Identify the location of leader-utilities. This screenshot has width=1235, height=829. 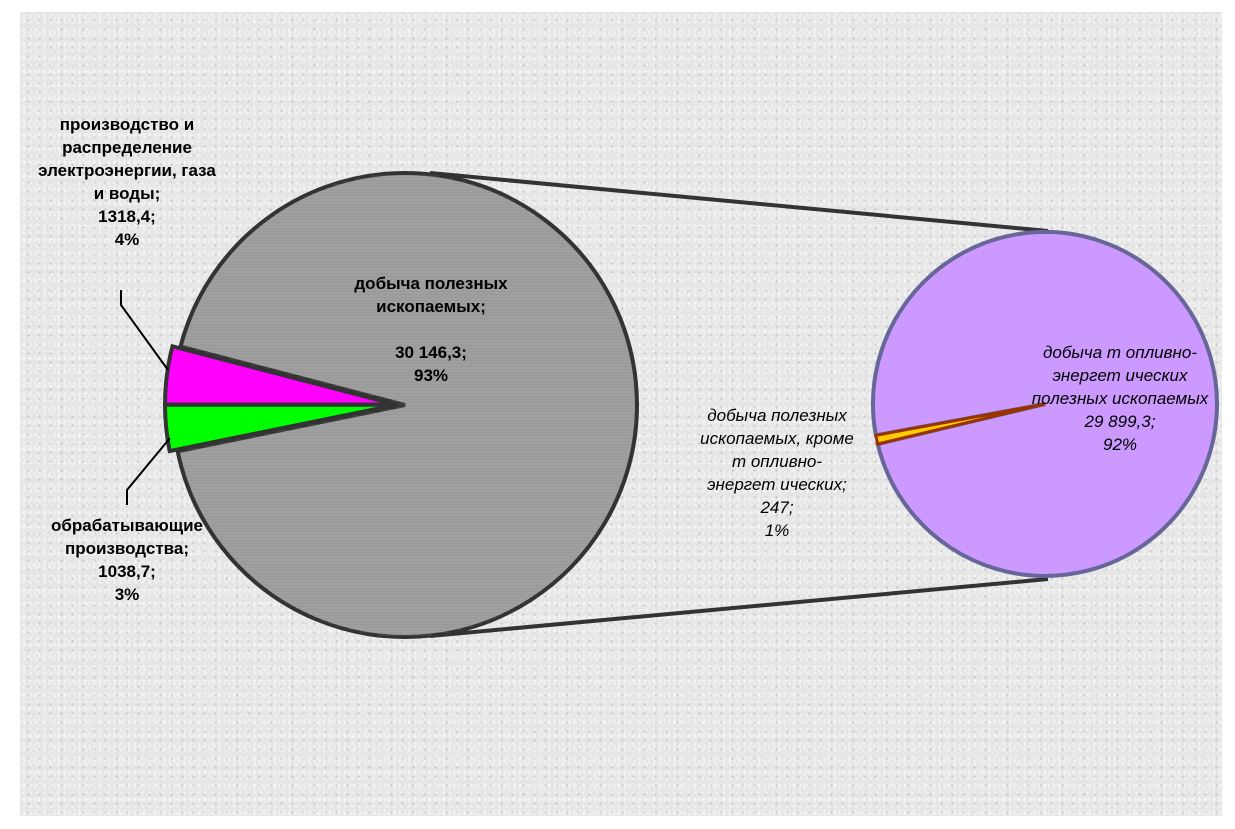
(144, 330).